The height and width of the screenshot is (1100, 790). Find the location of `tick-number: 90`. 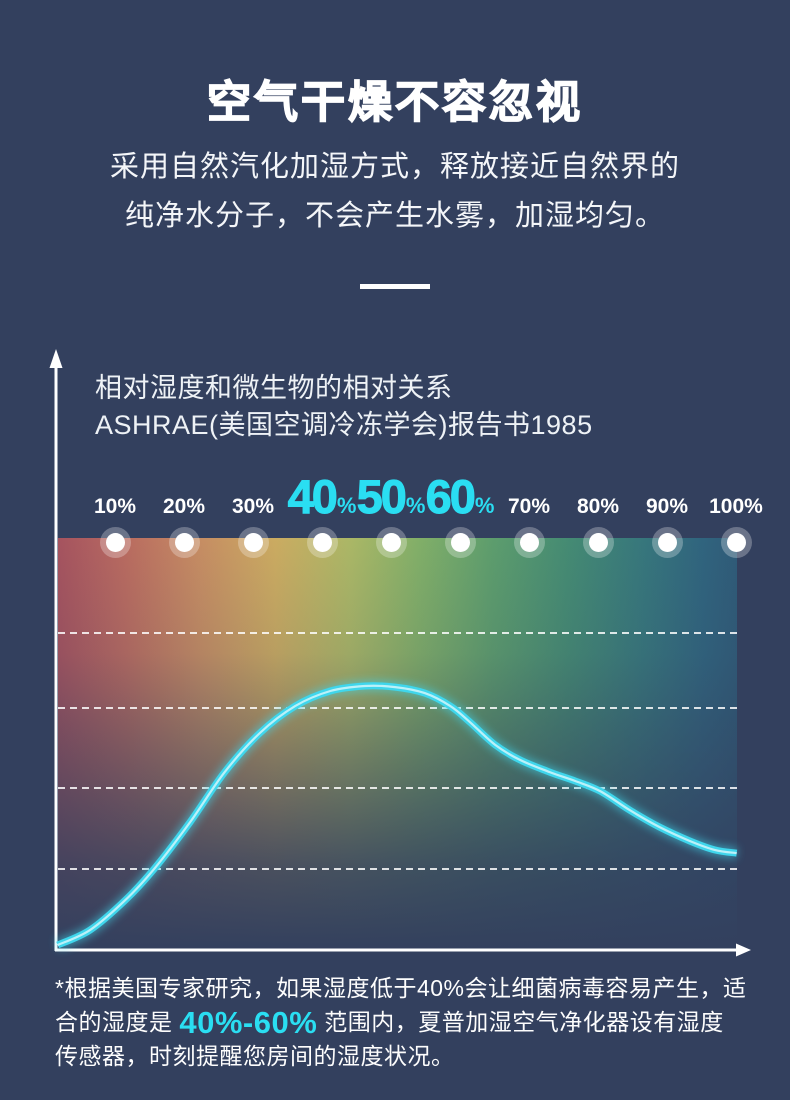

tick-number: 90 is located at coordinates (657, 506).